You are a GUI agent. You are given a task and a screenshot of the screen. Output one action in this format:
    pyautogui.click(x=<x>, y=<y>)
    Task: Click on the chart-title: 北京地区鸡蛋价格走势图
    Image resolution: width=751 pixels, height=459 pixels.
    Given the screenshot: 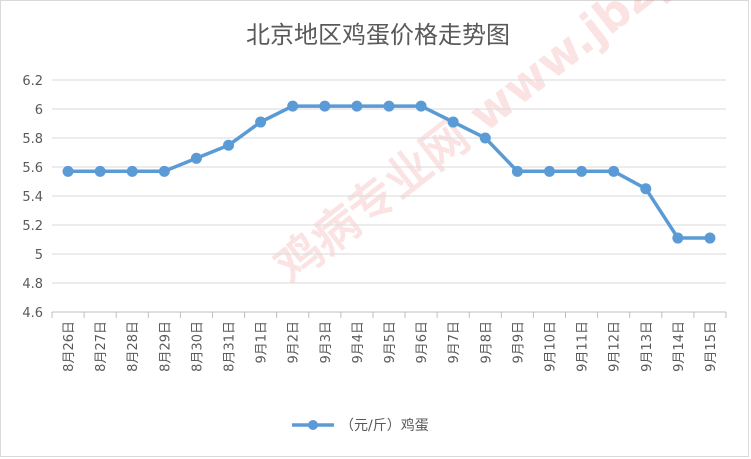 What is the action you would take?
    pyautogui.click(x=378, y=35)
    